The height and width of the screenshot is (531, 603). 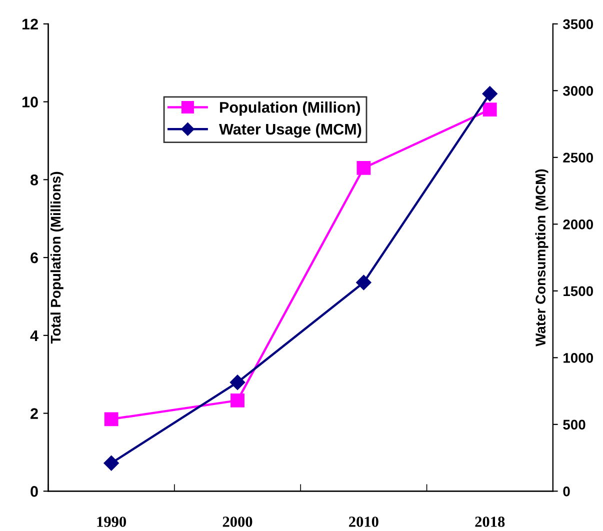 What do you see at coordinates (578, 358) in the screenshot?
I see `y2-tick-label: 1000` at bounding box center [578, 358].